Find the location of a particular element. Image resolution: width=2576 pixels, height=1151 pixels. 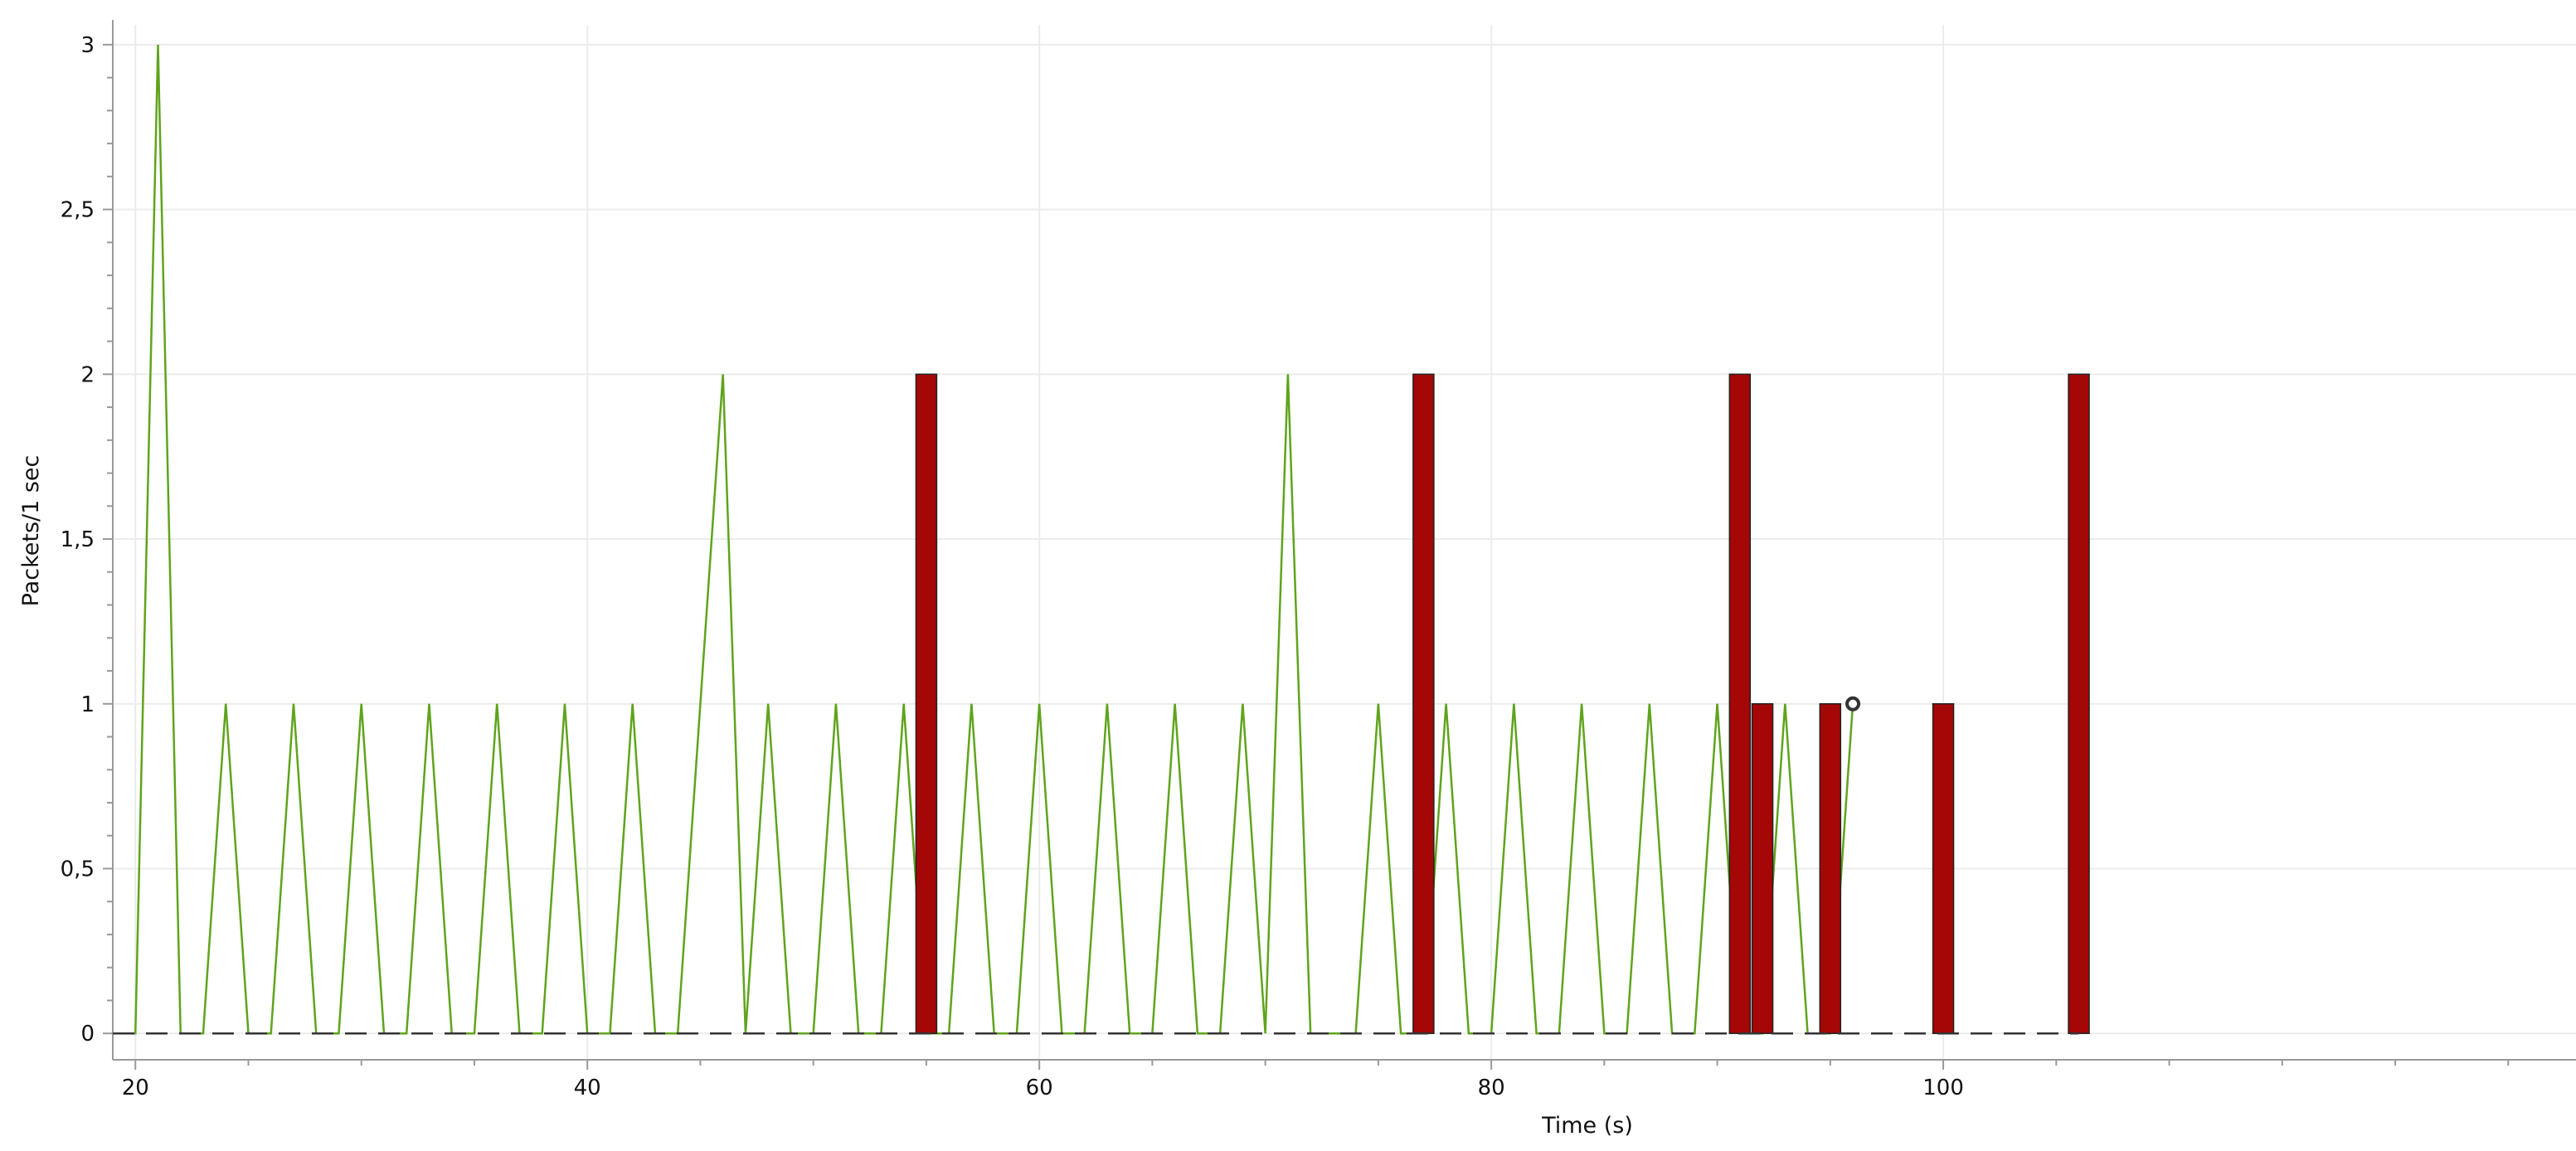

x-axis-title: Time (s) is located at coordinates (1587, 1126).